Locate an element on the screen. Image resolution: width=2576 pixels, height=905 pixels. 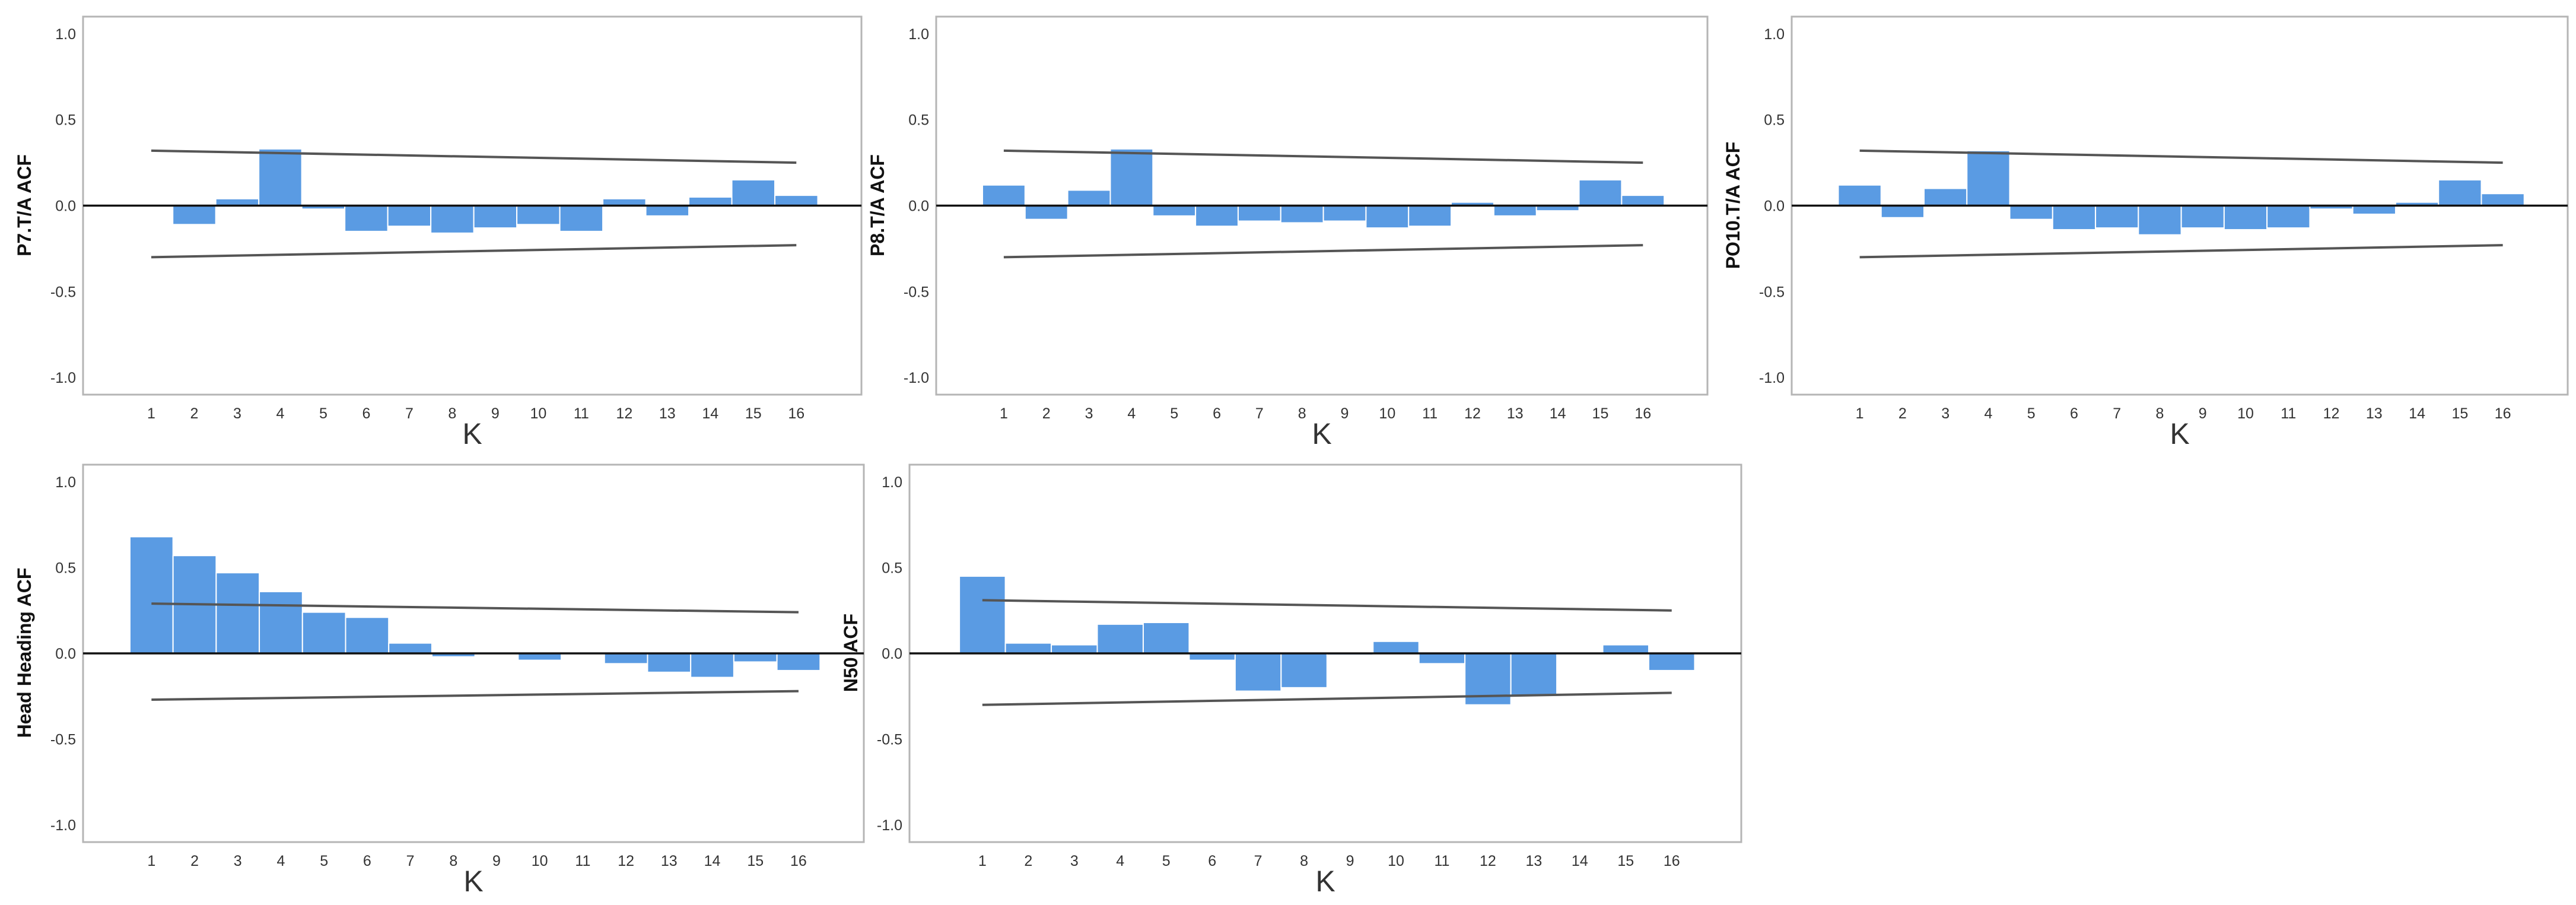
y-axis-label: P8.T/A ACF is located at coordinates (877, 205).